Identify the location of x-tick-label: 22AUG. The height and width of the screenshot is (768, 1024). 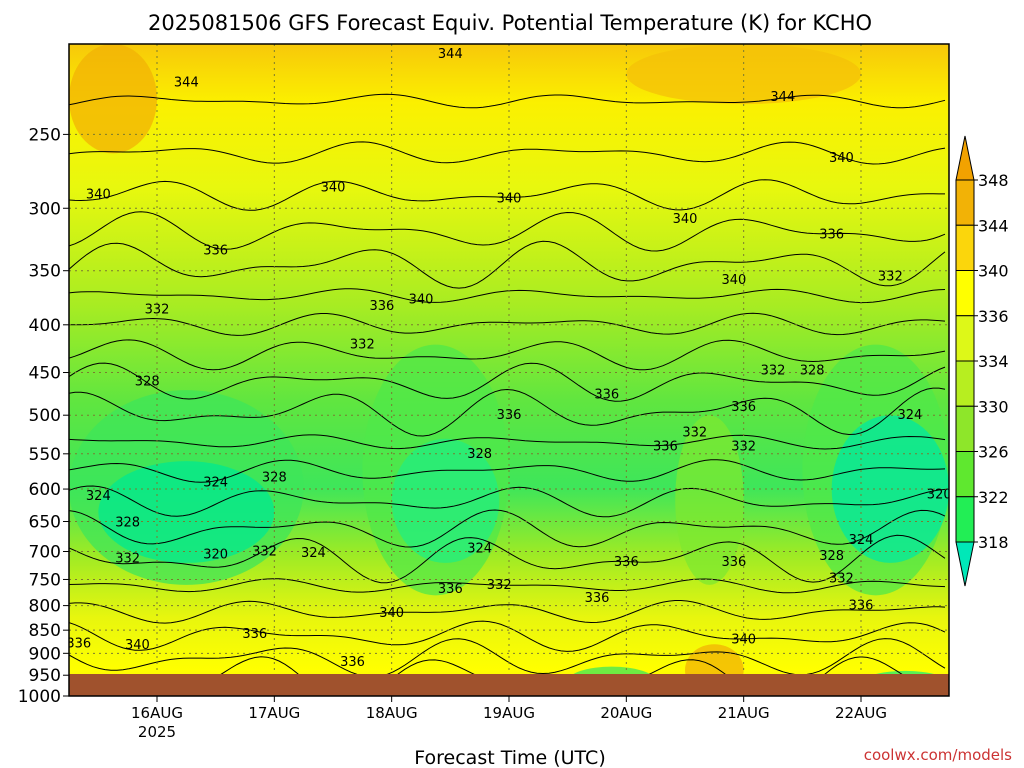
(861, 713).